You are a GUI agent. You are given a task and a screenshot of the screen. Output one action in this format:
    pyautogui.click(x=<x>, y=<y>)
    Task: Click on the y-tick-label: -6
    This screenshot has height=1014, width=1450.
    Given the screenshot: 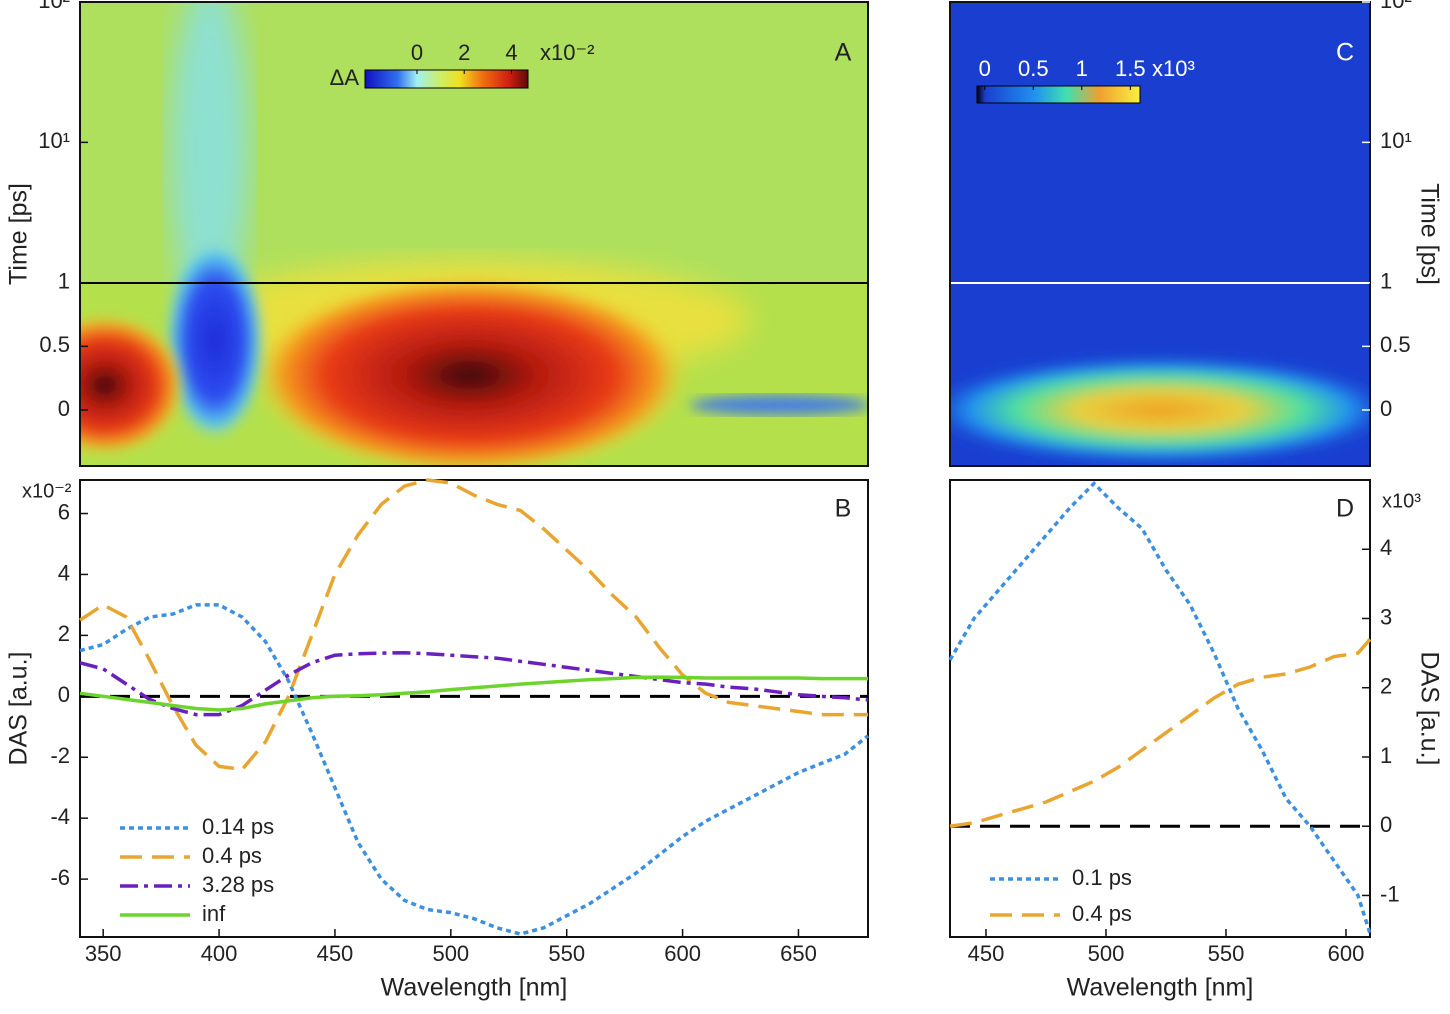 What is the action you would take?
    pyautogui.click(x=60, y=877)
    